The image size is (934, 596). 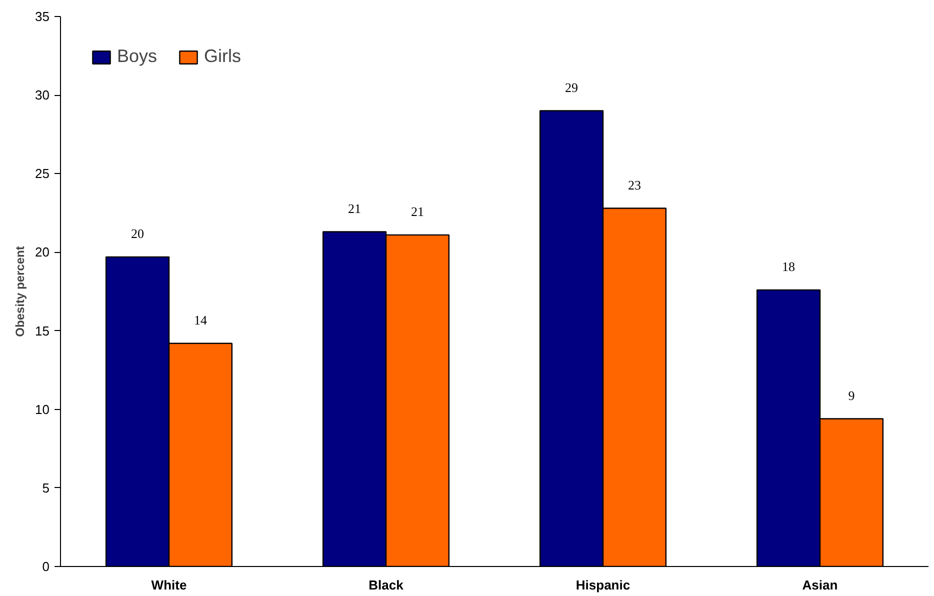 What do you see at coordinates (42, 174) in the screenshot?
I see `y-tick-label: 25` at bounding box center [42, 174].